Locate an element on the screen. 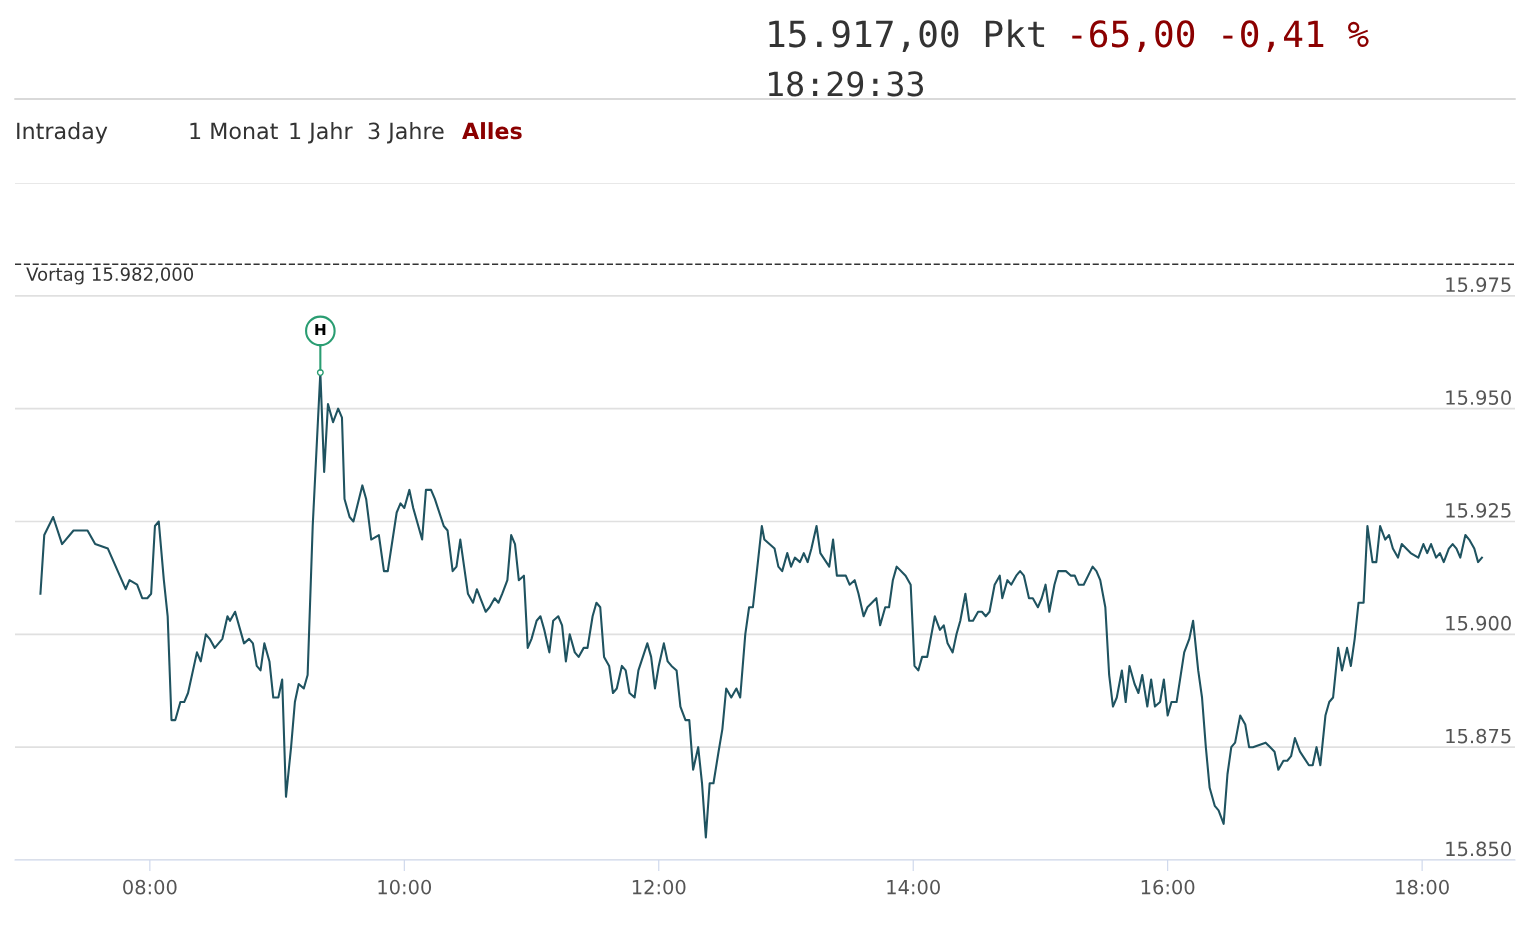 The height and width of the screenshot is (928, 1536). text: Alles is located at coordinates (492, 131).